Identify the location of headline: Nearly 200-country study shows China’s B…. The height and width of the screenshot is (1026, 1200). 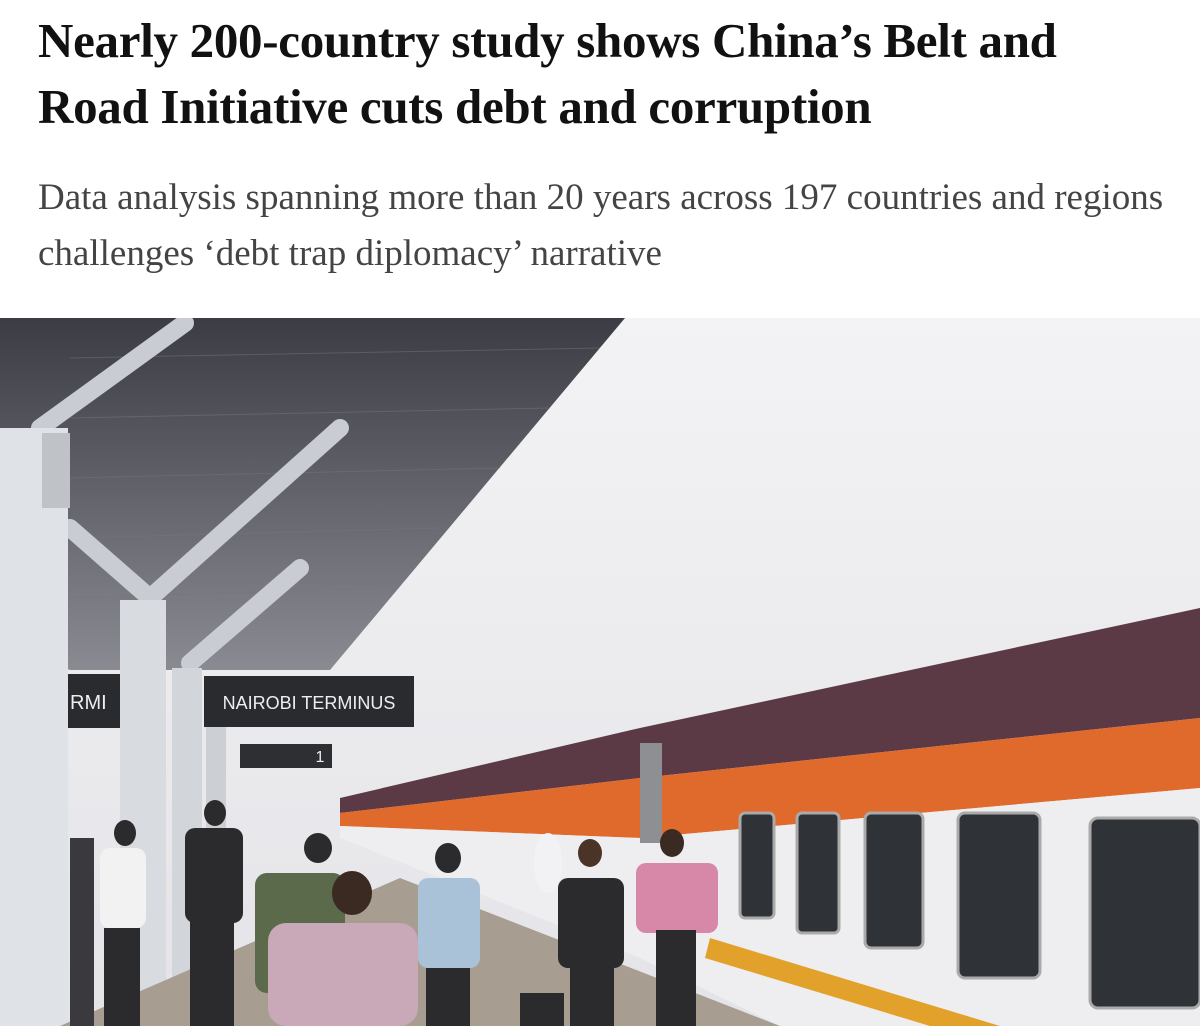
(547, 73).